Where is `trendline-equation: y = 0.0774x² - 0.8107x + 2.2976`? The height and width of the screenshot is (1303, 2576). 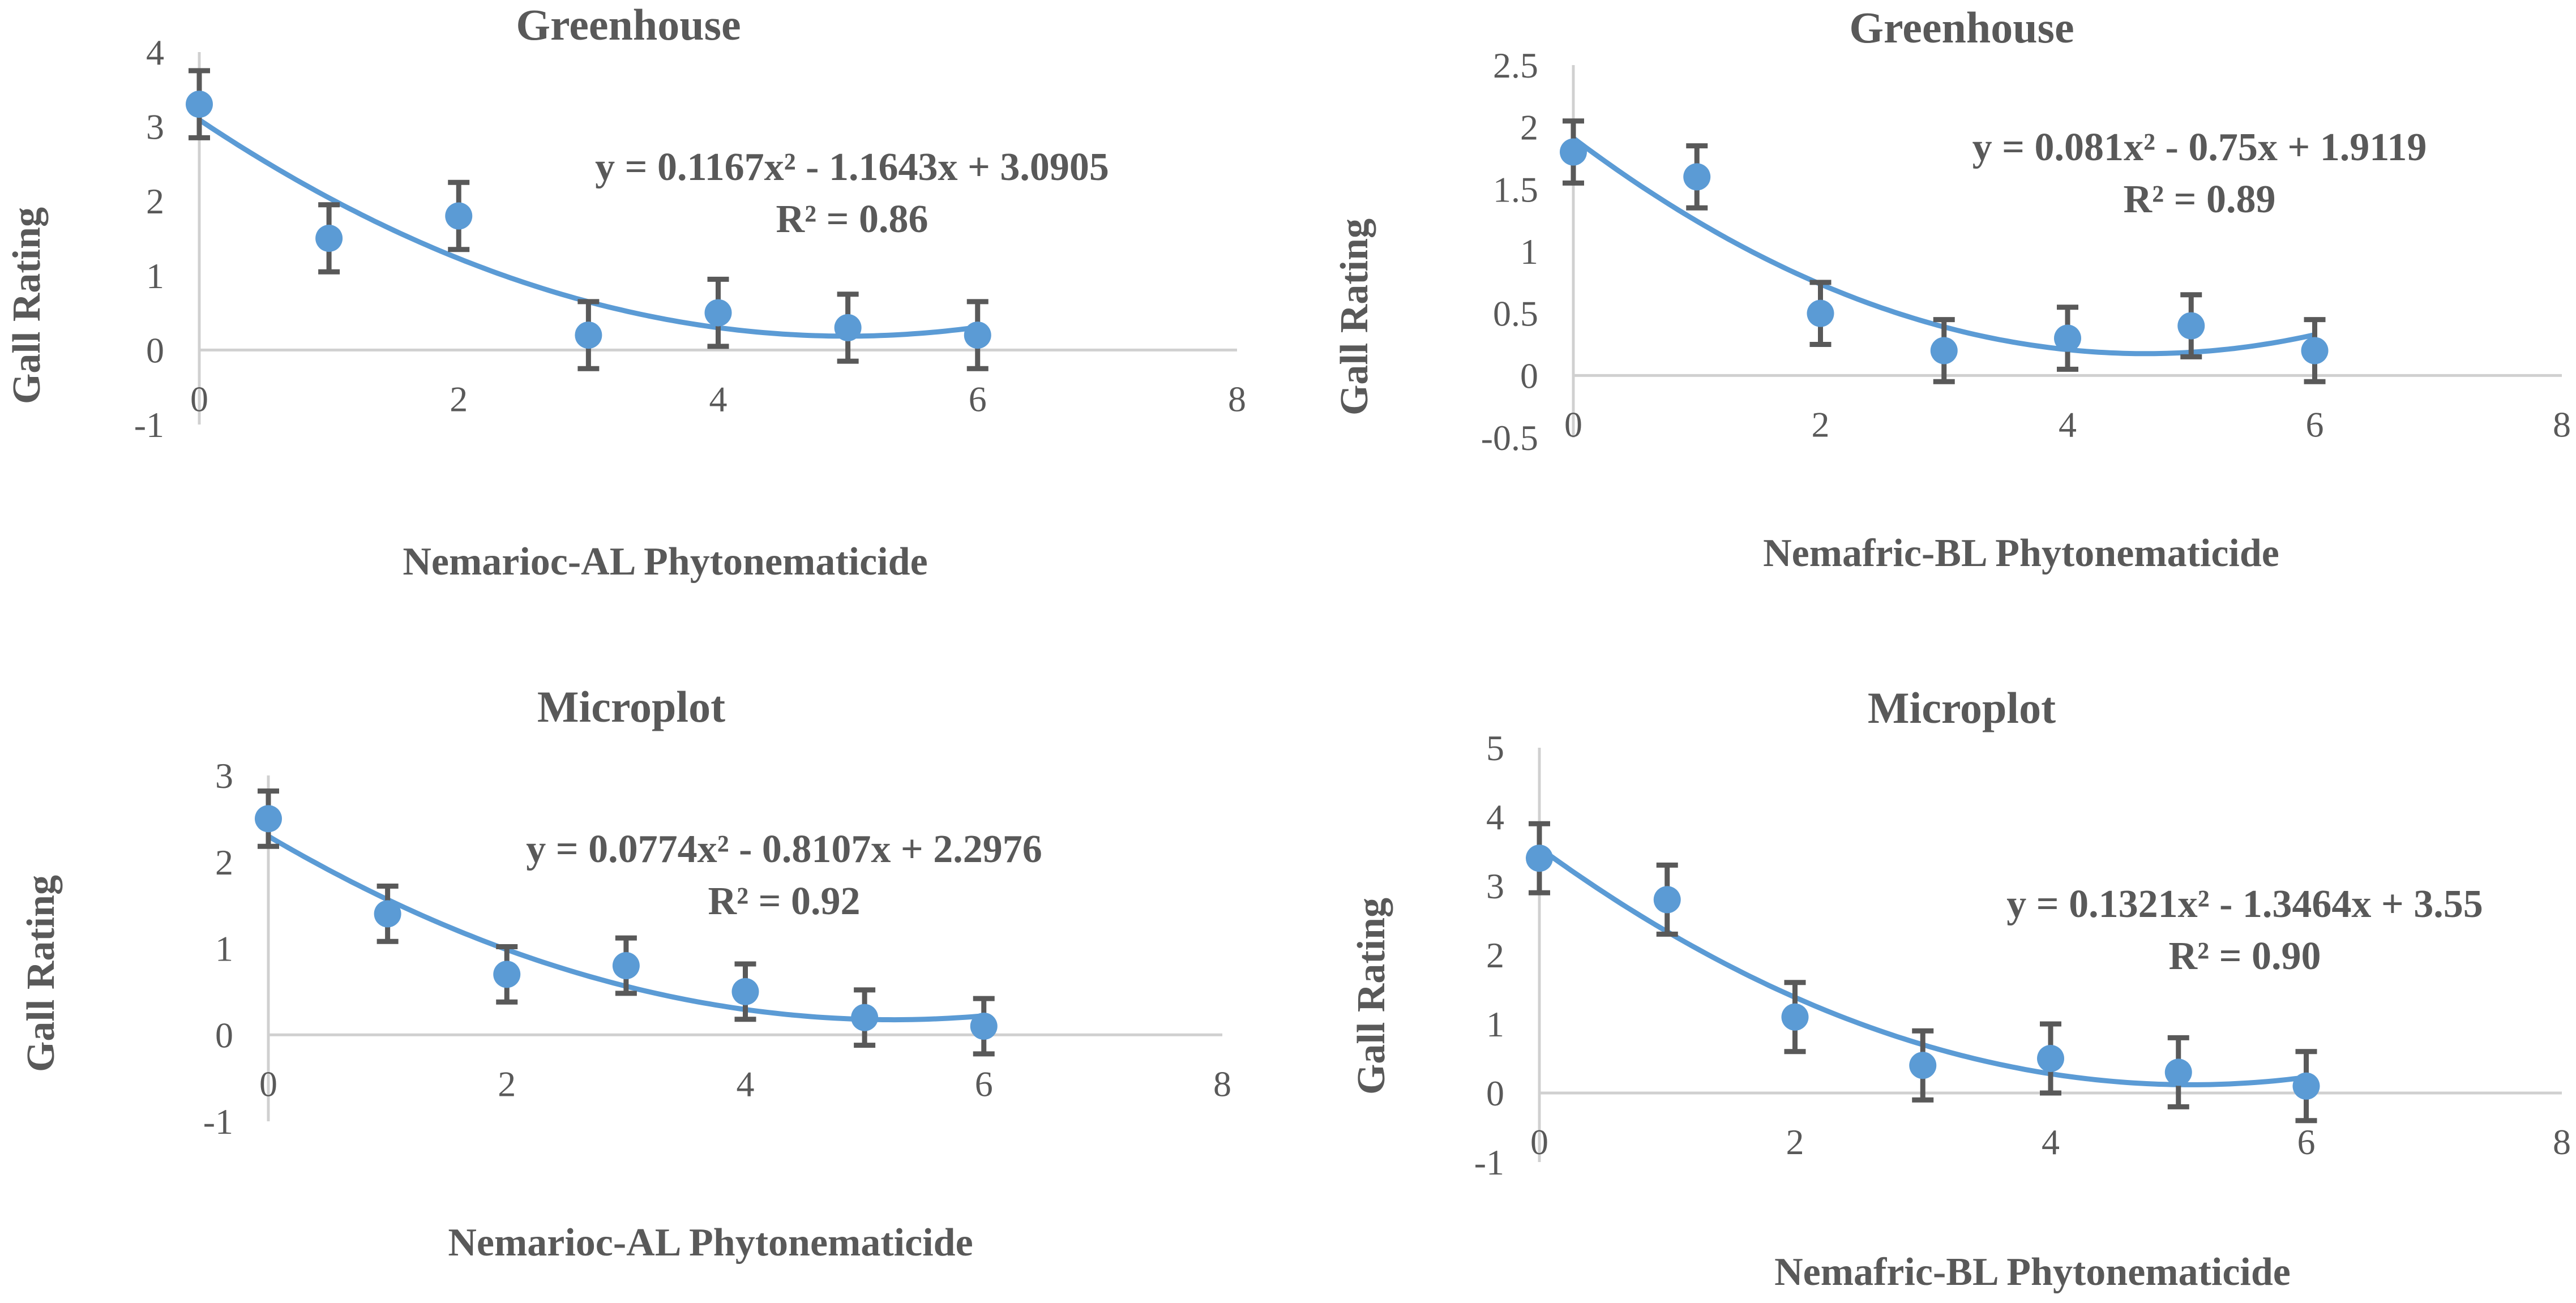
trendline-equation: y = 0.0774x² - 0.8107x + 2.2976 is located at coordinates (784, 849).